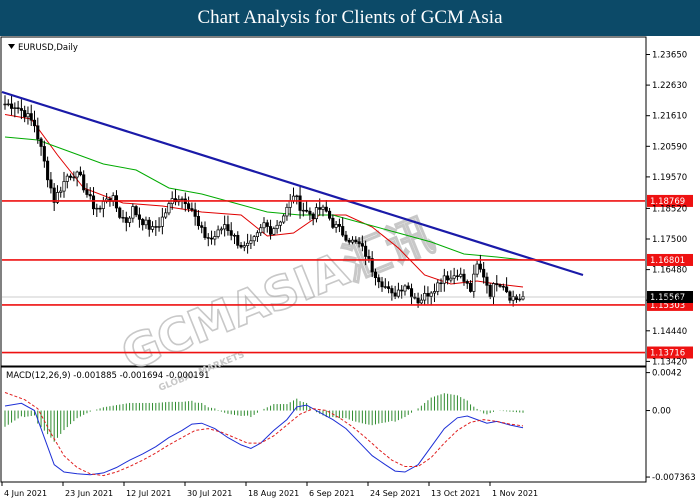 This screenshot has height=500, width=700. I want to click on x-tick-label: 24 Sep 2021, so click(395, 493).